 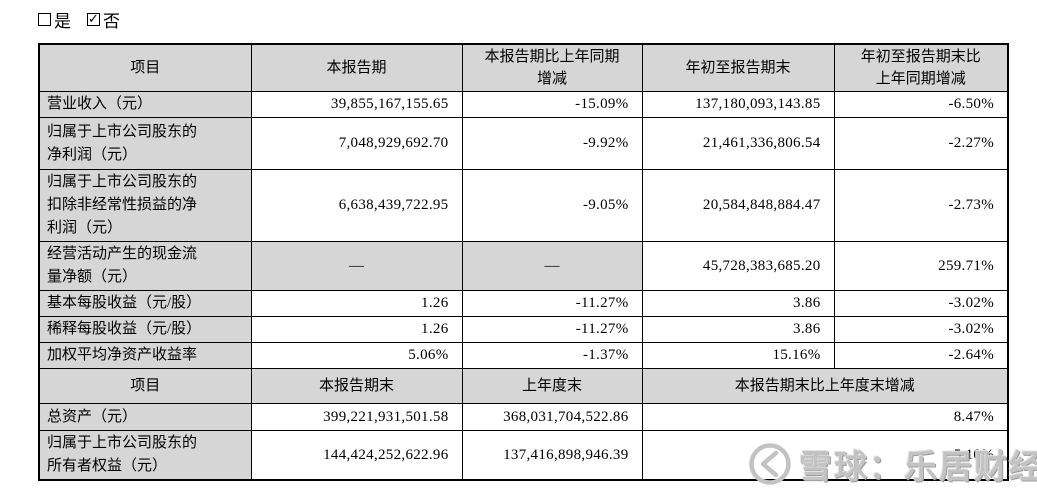 I want to click on cell-value: 137,416,898,946.39, so click(x=552, y=455).